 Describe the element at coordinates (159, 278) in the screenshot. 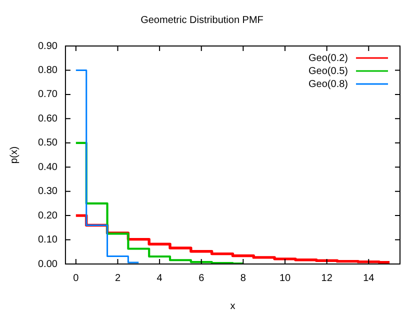

I see `x-tick-label: 4` at that location.